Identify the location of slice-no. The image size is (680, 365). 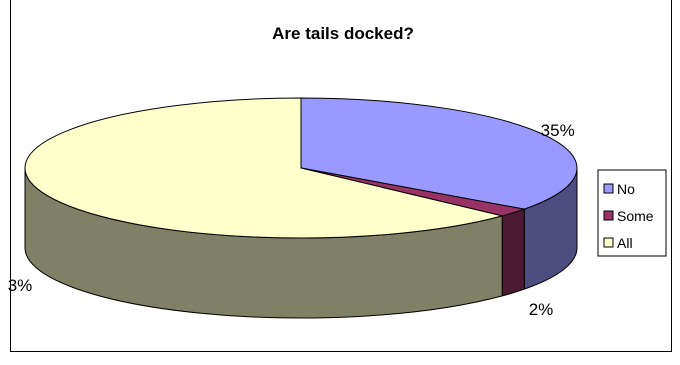
(439, 153).